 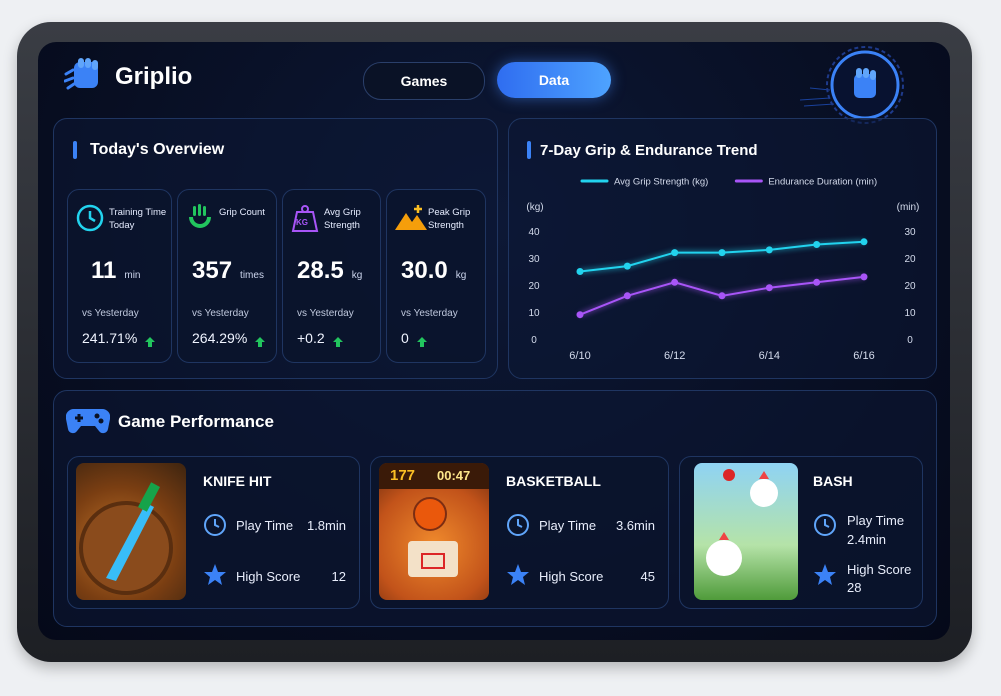 What do you see at coordinates (852, 85) in the screenshot?
I see `profile-badge` at bounding box center [852, 85].